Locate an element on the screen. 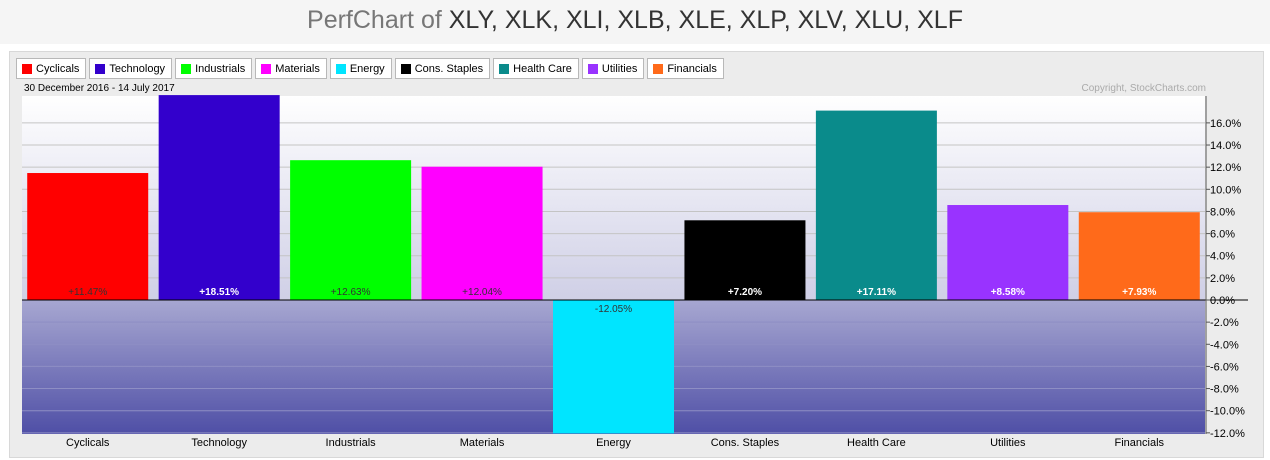 The image size is (1270, 460). legend-item-financials: Financials is located at coordinates (685, 68).